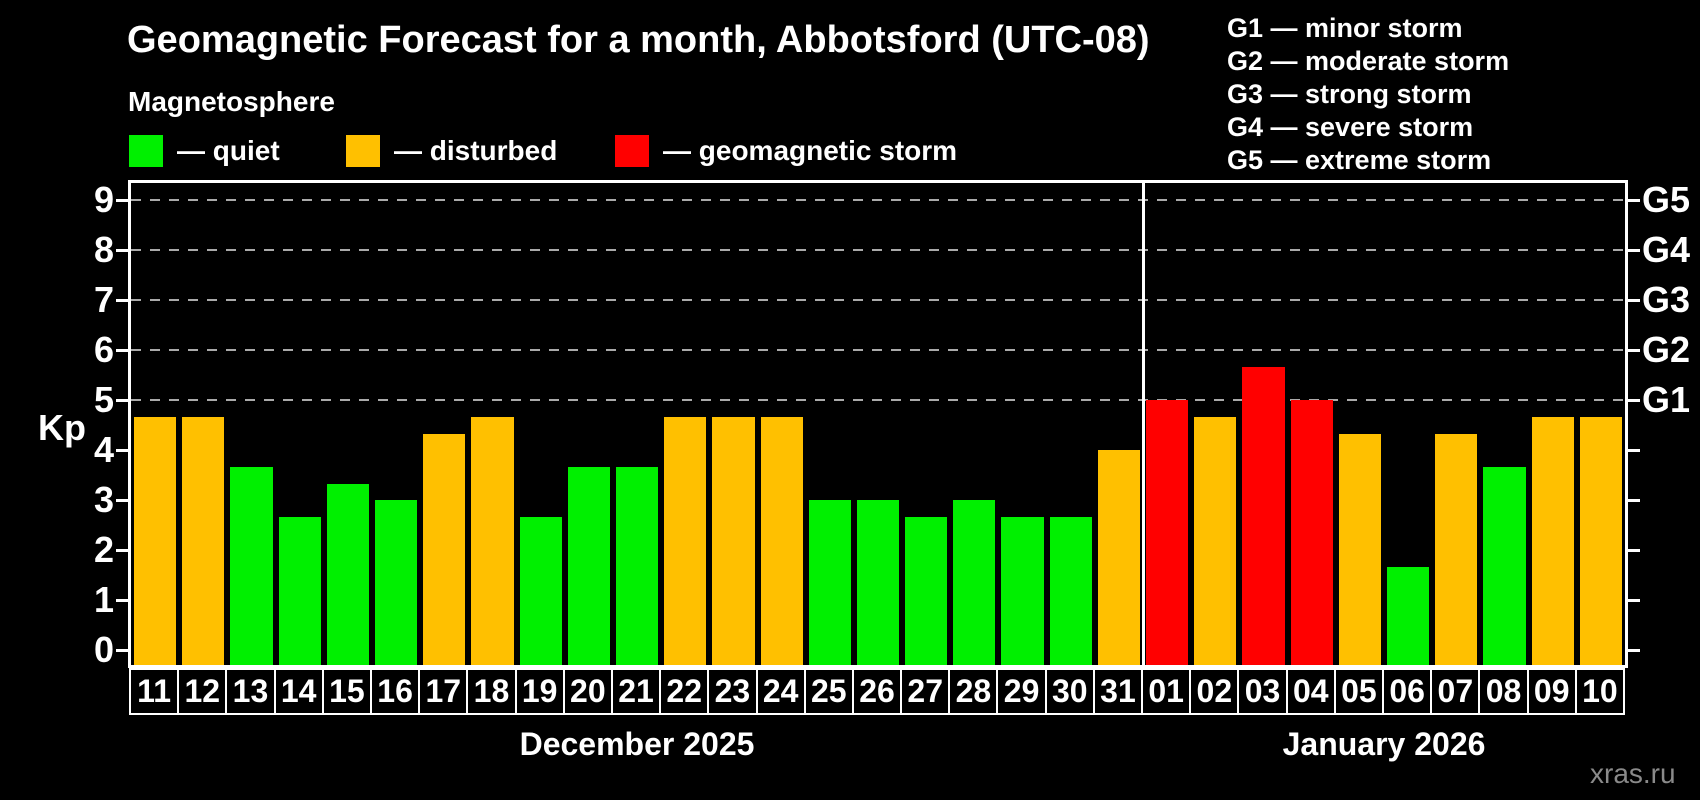 Image resolution: width=1700 pixels, height=800 pixels. I want to click on y-tick-label-2: 2, so click(103, 549).